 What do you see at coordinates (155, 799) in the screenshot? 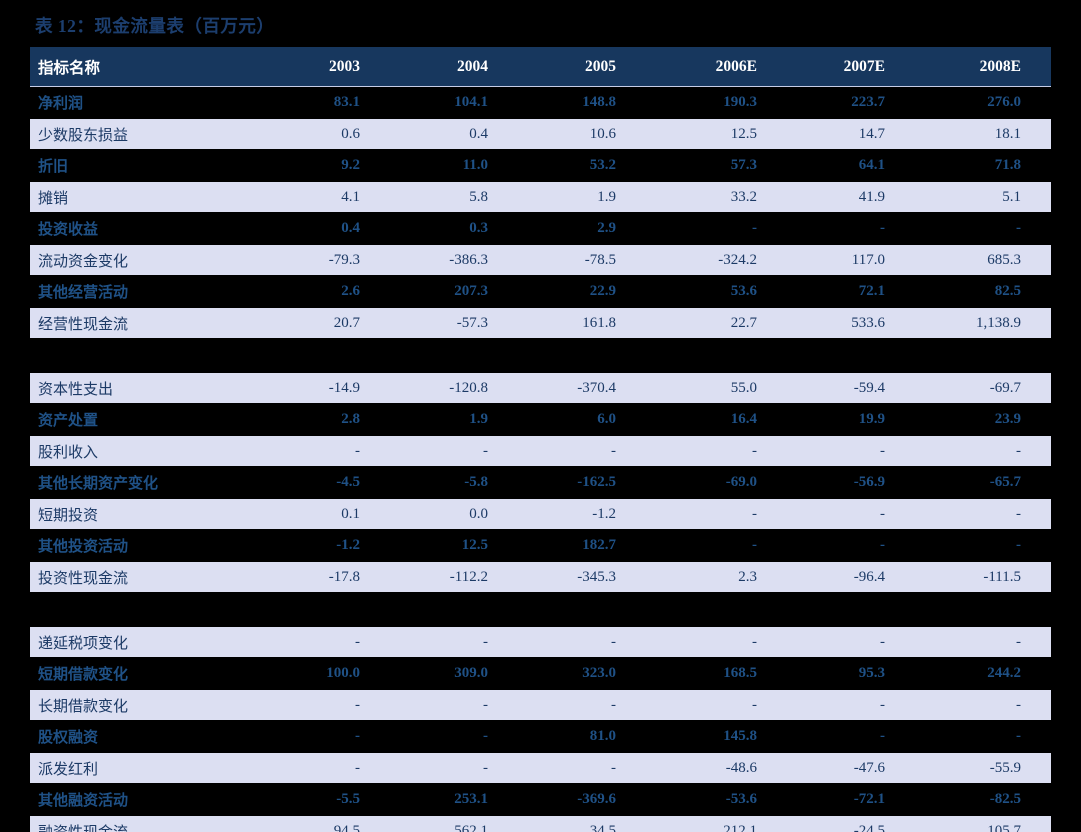
I see `row-label: 其他融资活动` at bounding box center [155, 799].